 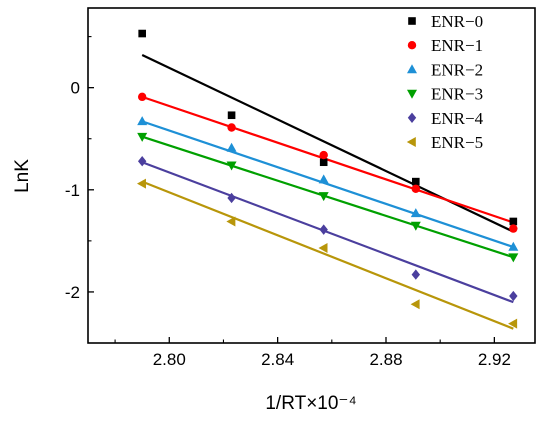 What do you see at coordinates (72, 190) in the screenshot?
I see `y-tick-label: -1` at bounding box center [72, 190].